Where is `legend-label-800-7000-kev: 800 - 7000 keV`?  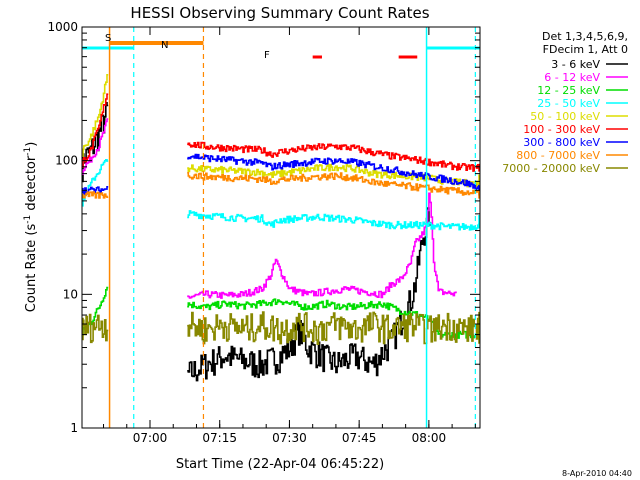
legend-label-800-7000-kev: 800 - 7000 keV is located at coordinates (558, 155).